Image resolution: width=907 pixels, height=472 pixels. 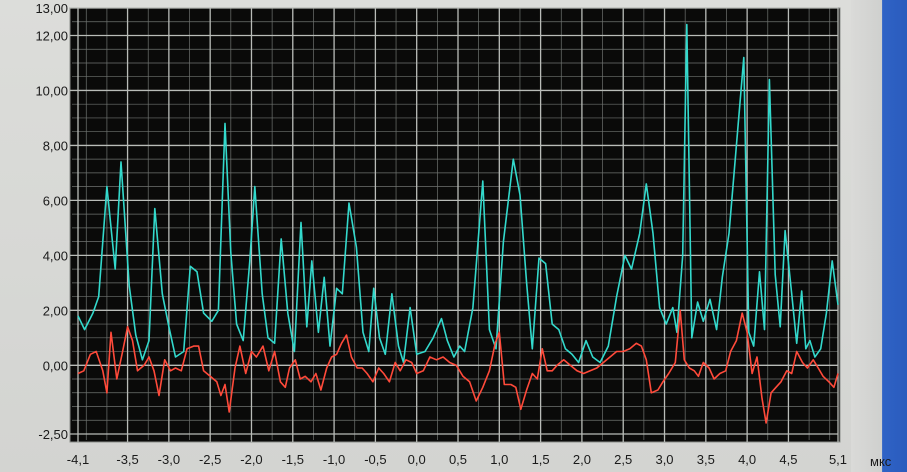 What do you see at coordinates (78, 459) in the screenshot?
I see `x-tick-label: -4,1` at bounding box center [78, 459].